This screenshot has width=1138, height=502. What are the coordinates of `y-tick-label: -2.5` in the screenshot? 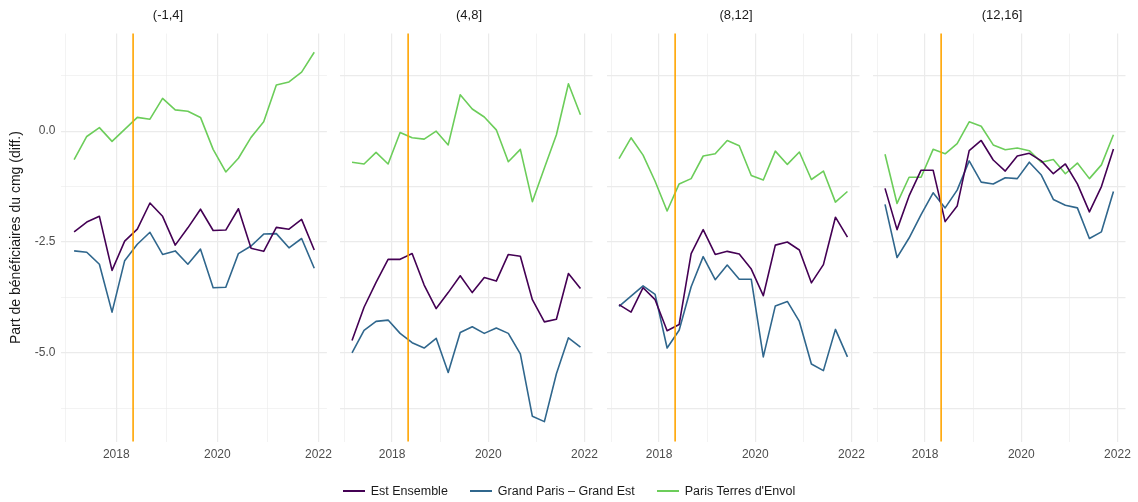 It's located at (45, 241).